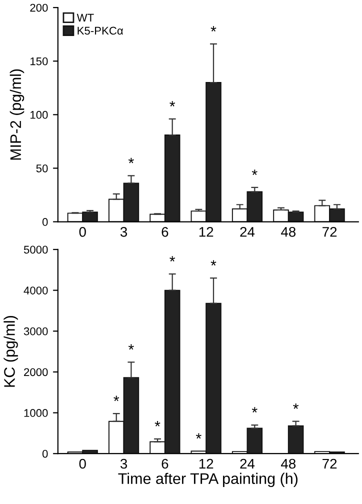 The image size is (362, 504). Describe the element at coordinates (36, 331) in the screenshot. I see `y-tick-label: 3000` at that location.